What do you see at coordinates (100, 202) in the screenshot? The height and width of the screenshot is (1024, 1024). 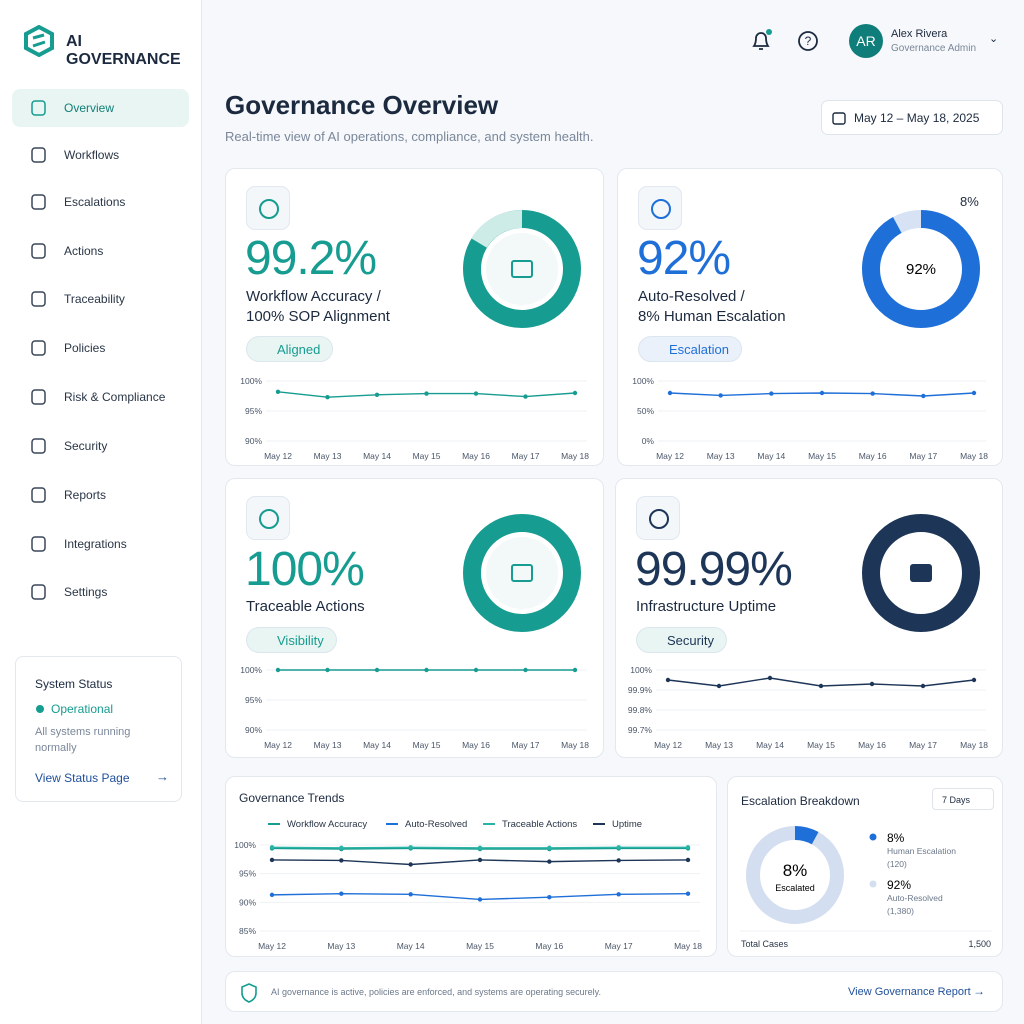 I see `nav-item: Escalations` at bounding box center [100, 202].